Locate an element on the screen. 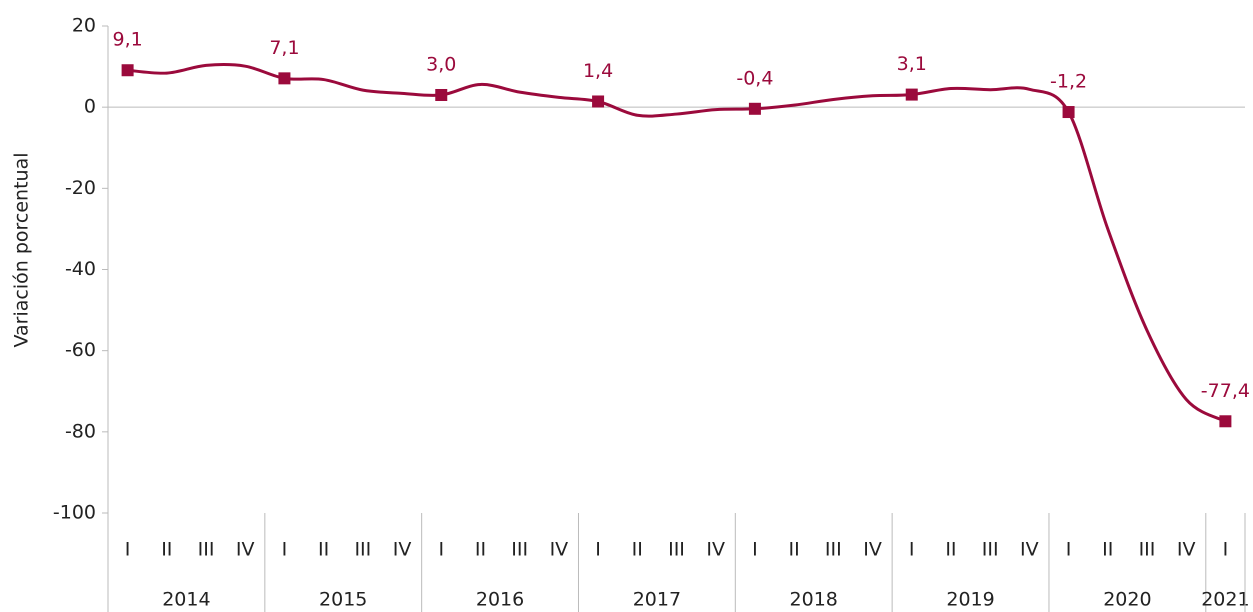  year-label: 2020 is located at coordinates (1127, 600).